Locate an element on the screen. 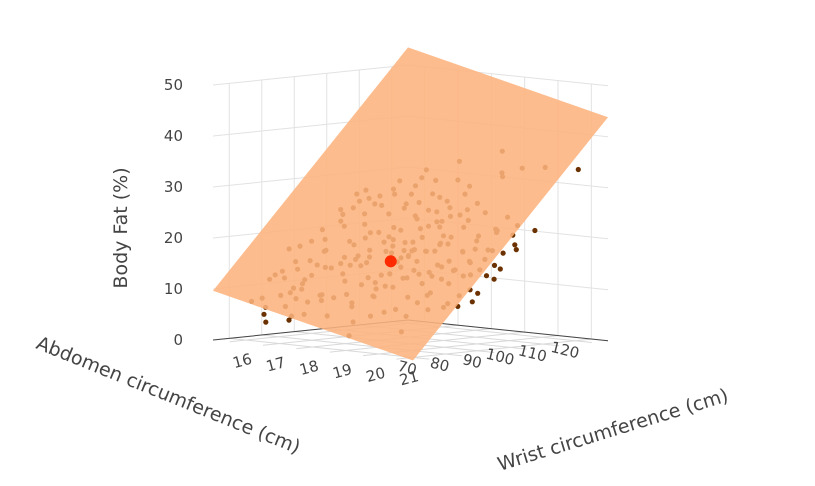 This screenshot has height=486, width=815. x-tick-label: 70 is located at coordinates (407, 368).